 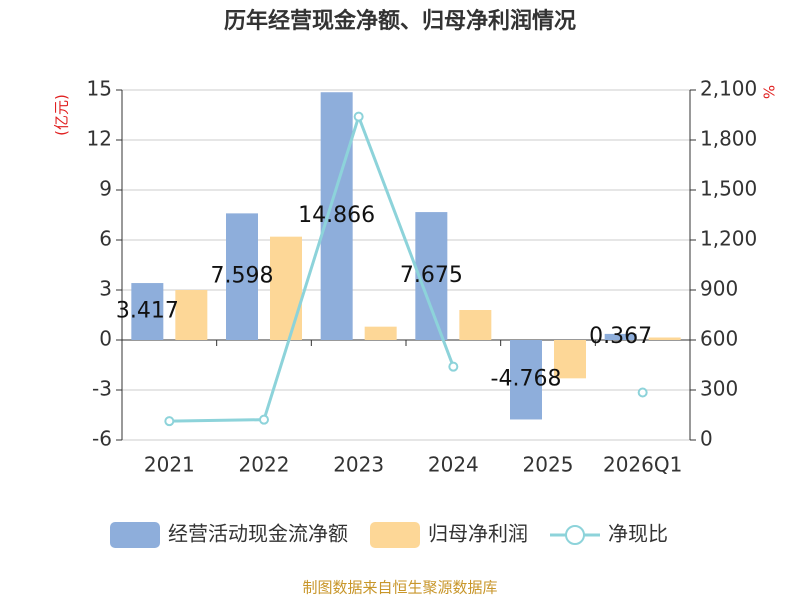 I want to click on y2-tick-label: 0, so click(x=706, y=439).